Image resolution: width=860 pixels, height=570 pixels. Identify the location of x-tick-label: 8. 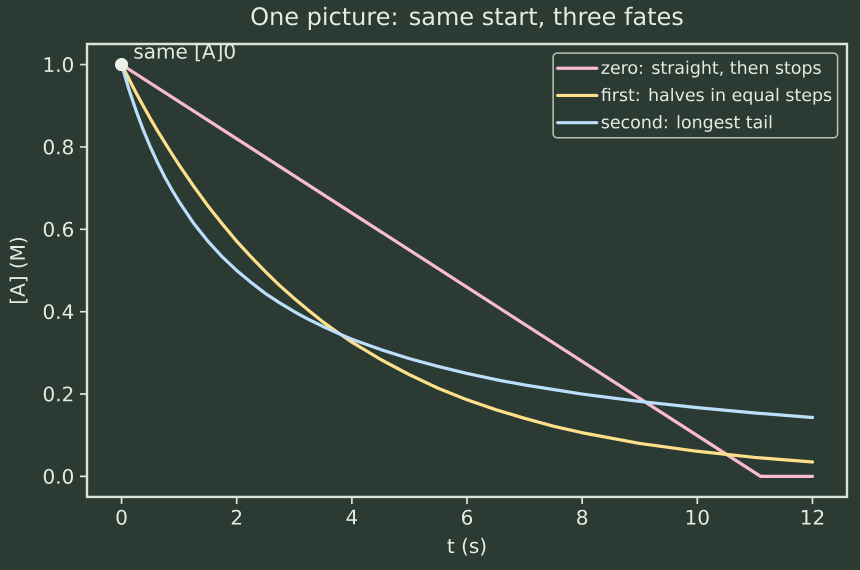
(582, 517).